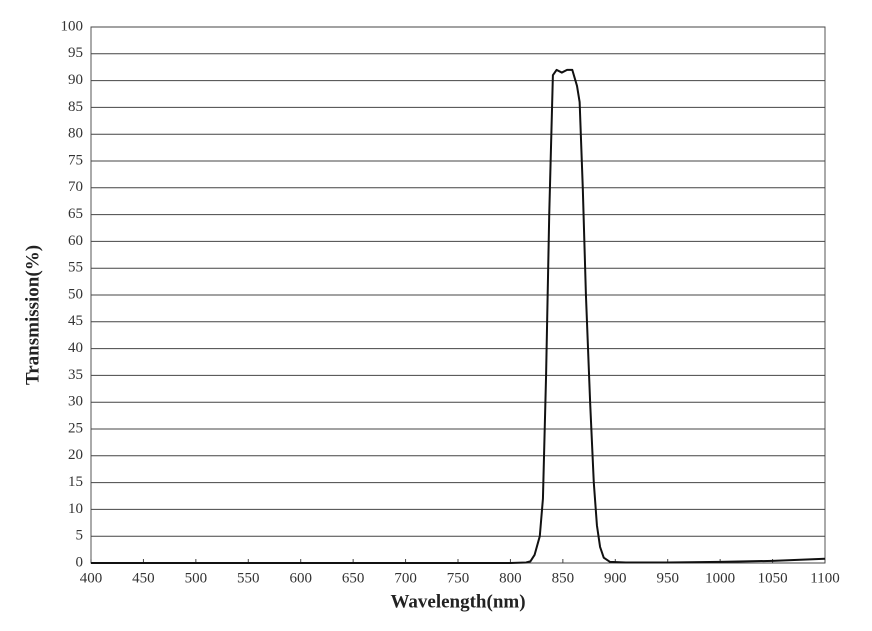 The width and height of the screenshot is (872, 631). I want to click on x-tick-label: 700, so click(405, 578).